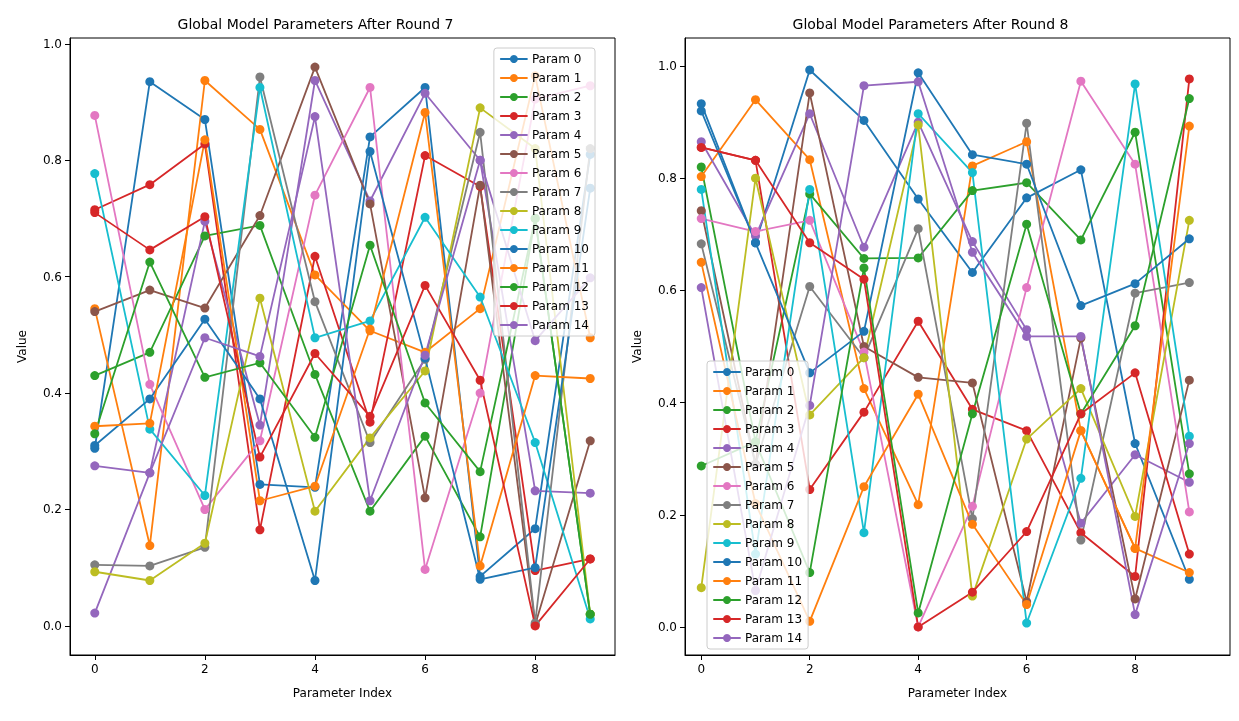 This screenshot has height=721, width=1239. I want to click on chart-title: Global Model Parameters After Round 8, so click(930, 24).